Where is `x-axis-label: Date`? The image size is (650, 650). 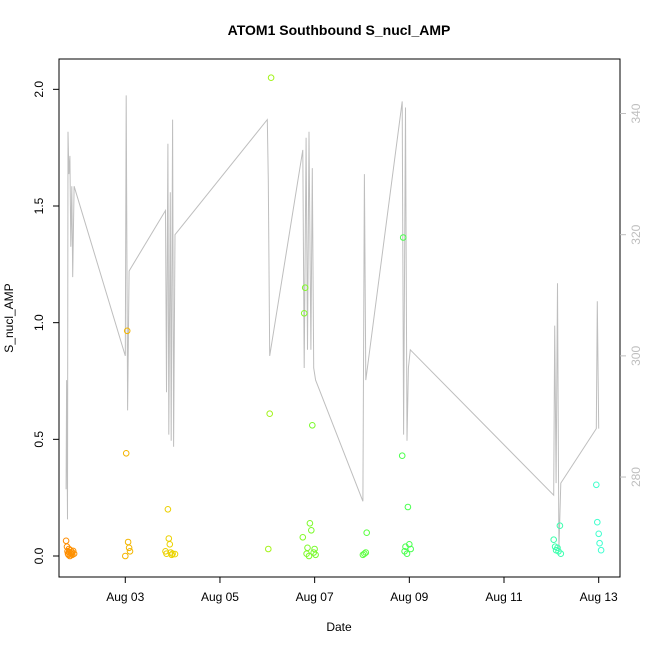
x-axis-label: Date is located at coordinates (339, 627).